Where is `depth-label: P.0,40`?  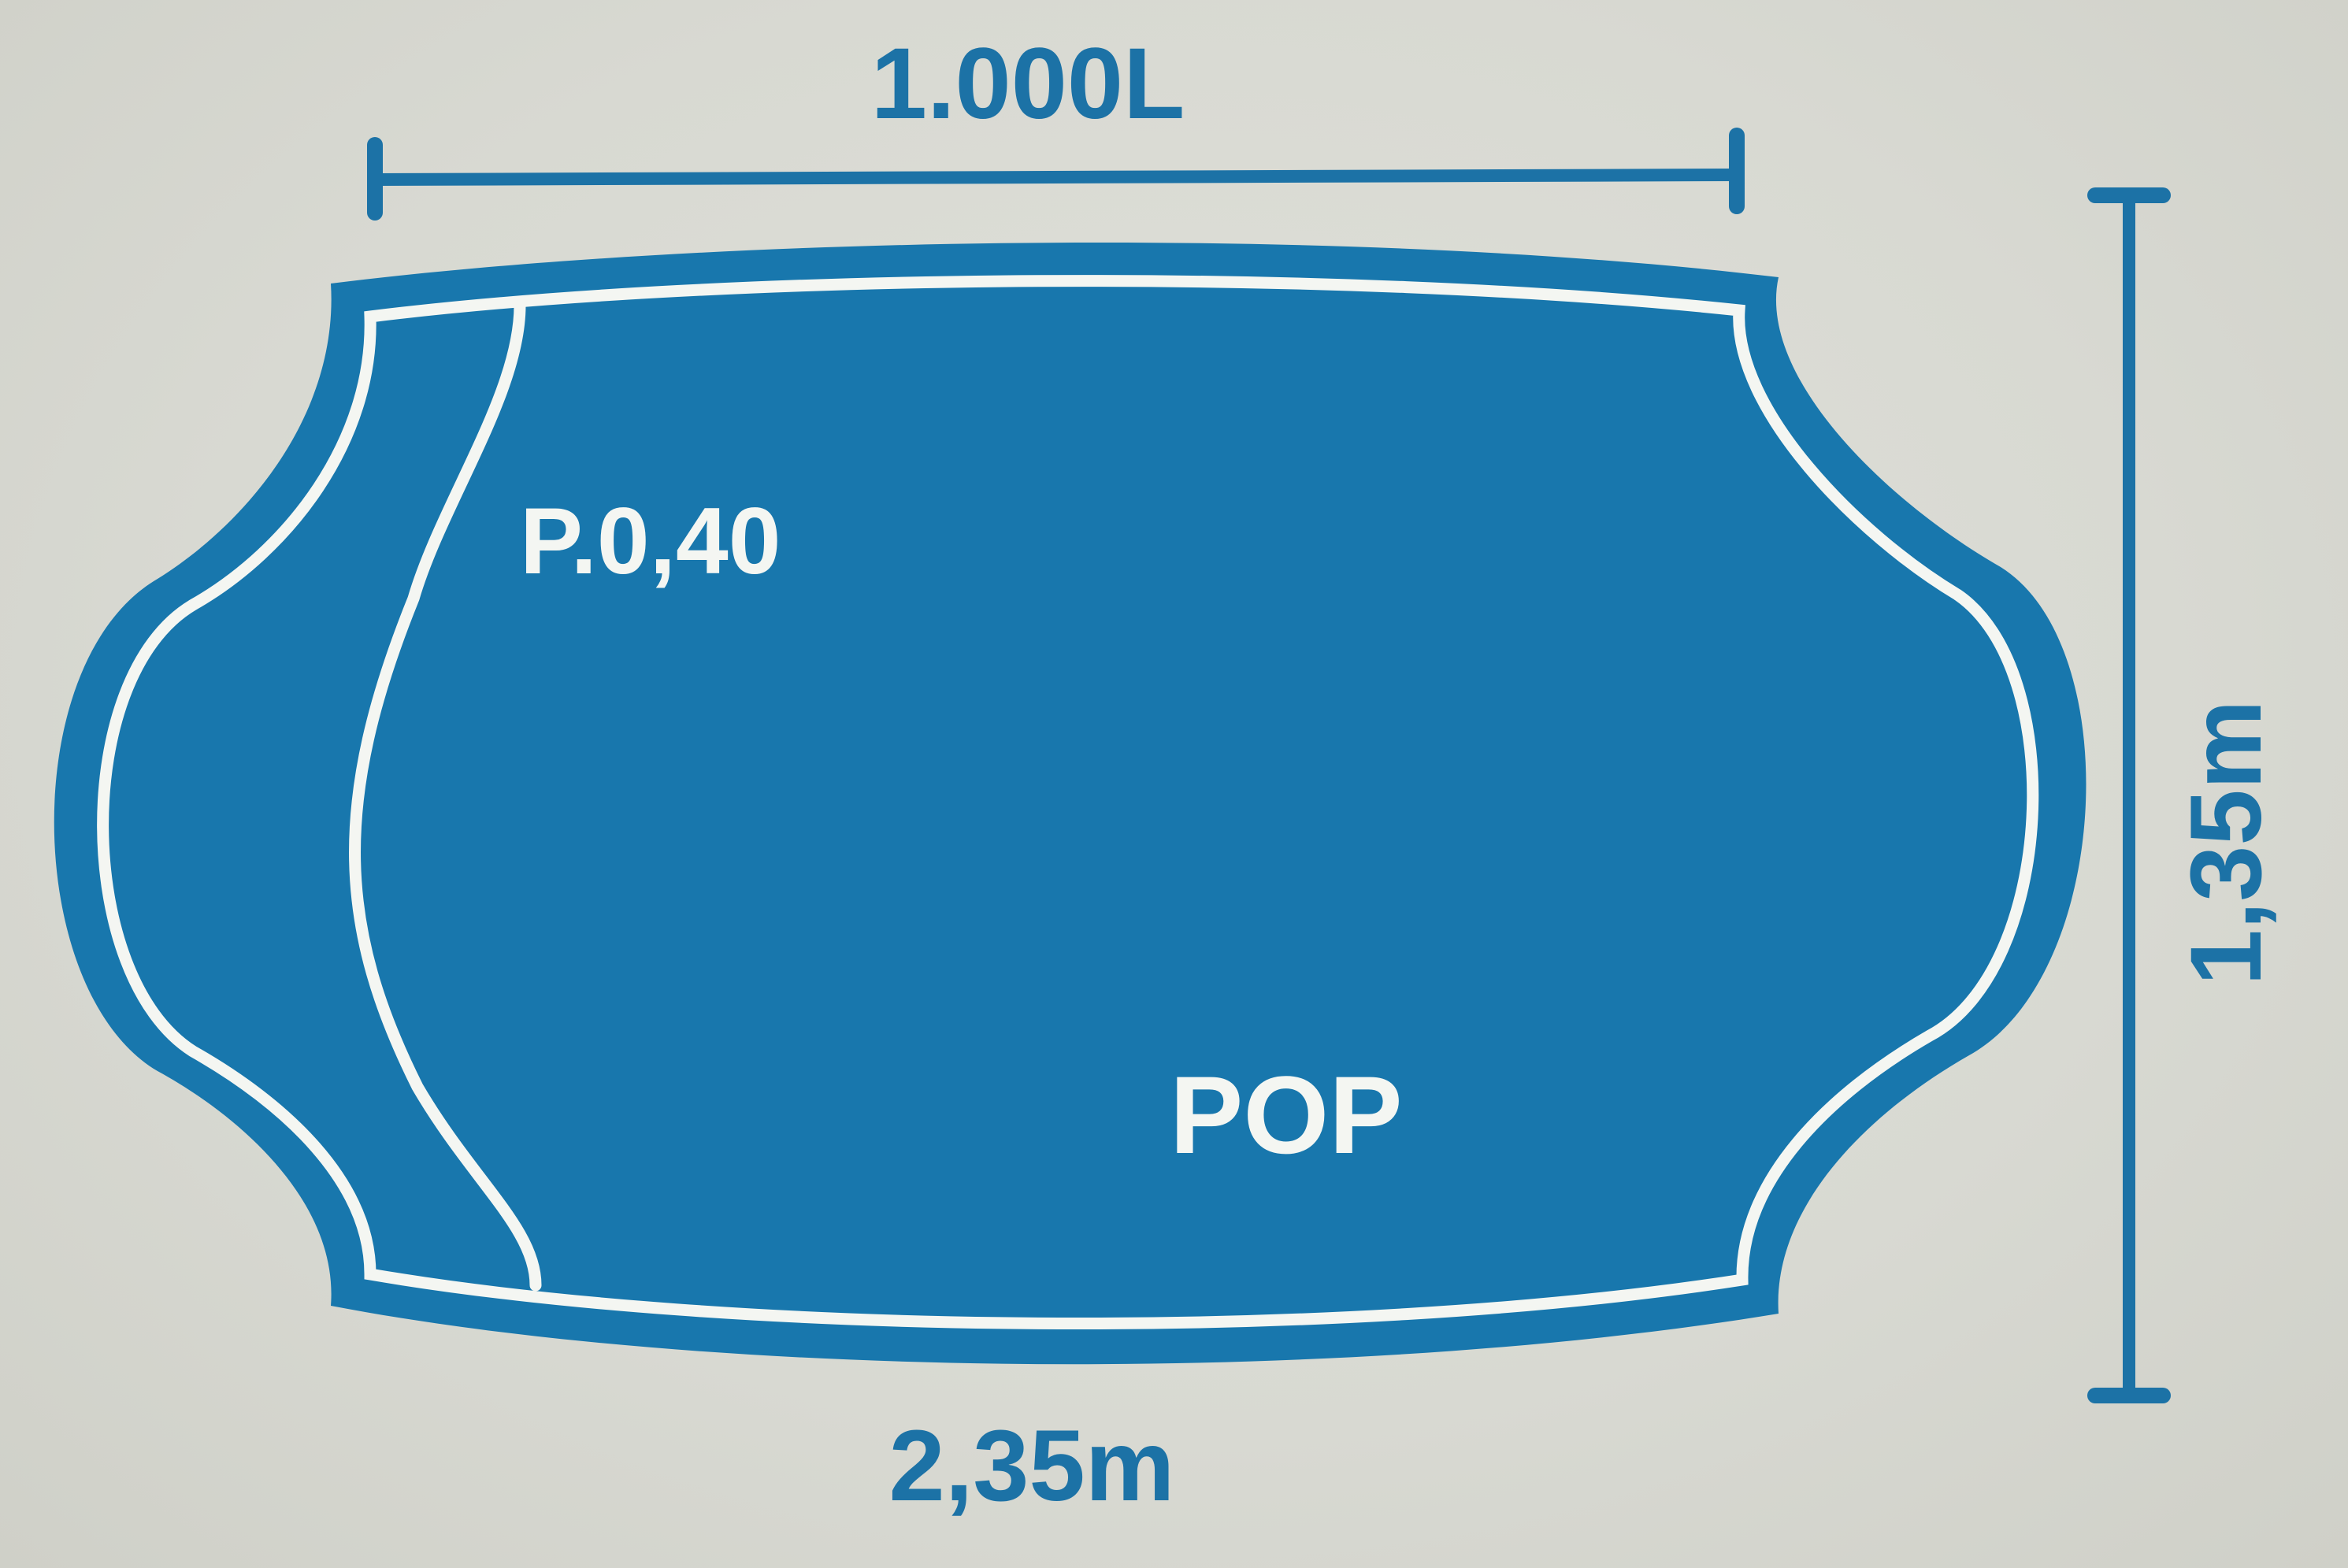
depth-label: P.0,40 is located at coordinates (651, 541).